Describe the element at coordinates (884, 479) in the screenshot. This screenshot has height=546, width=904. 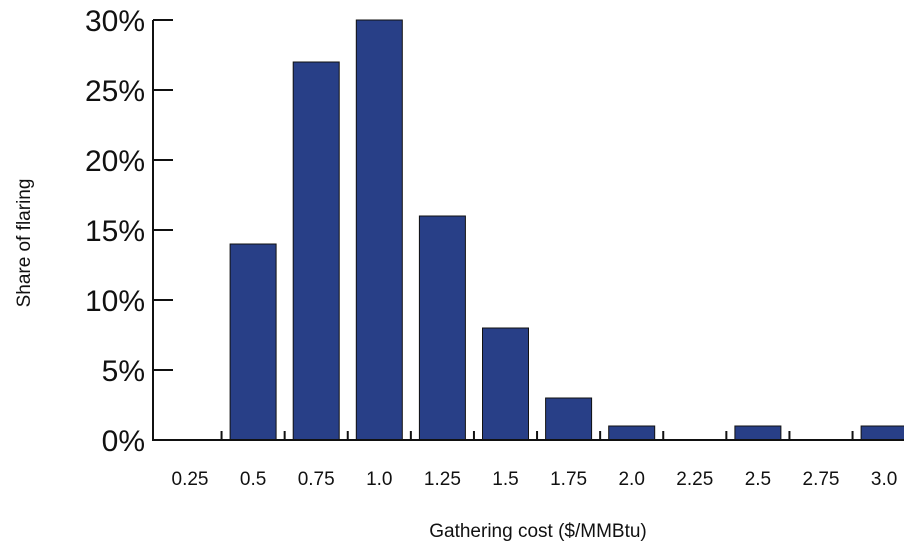
I see `x-tick-label-3.0: 3.0` at that location.